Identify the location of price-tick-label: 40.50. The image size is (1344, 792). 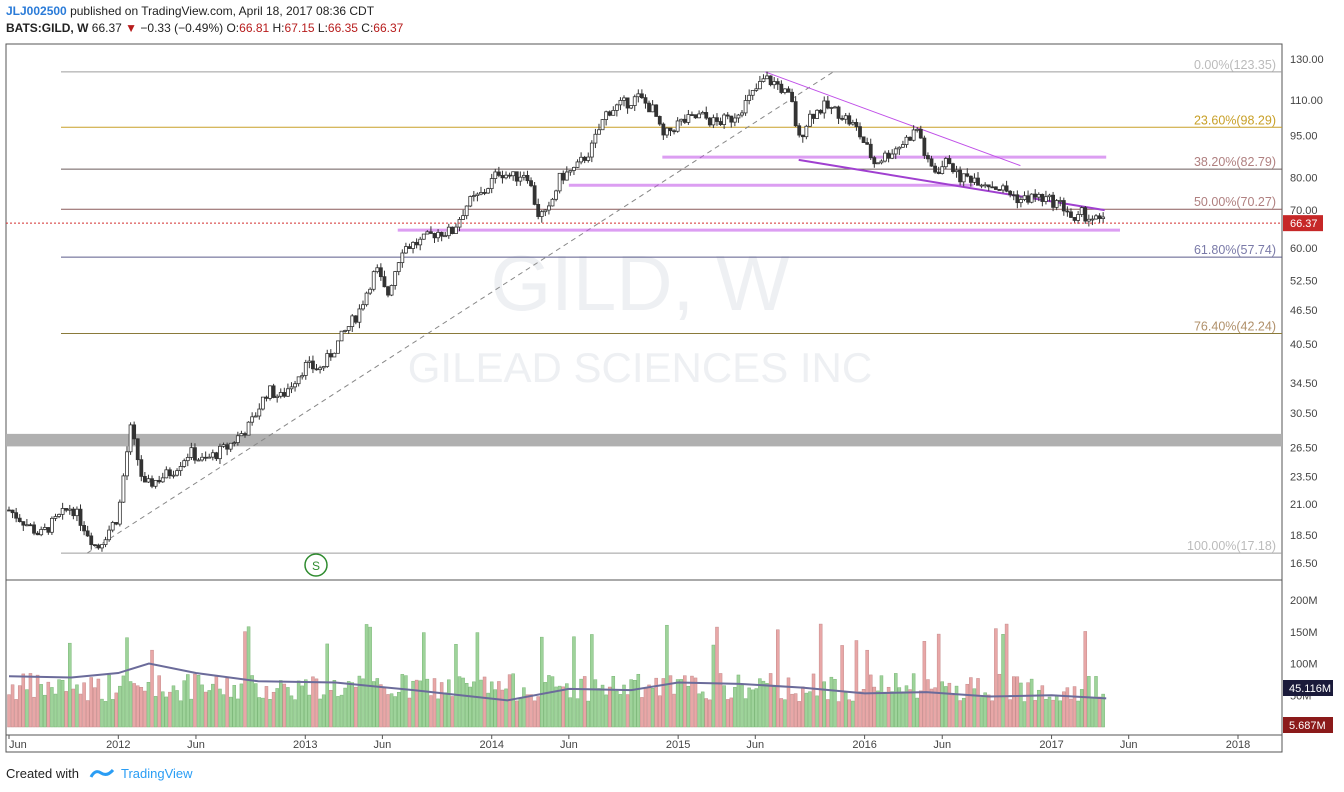
(1304, 345).